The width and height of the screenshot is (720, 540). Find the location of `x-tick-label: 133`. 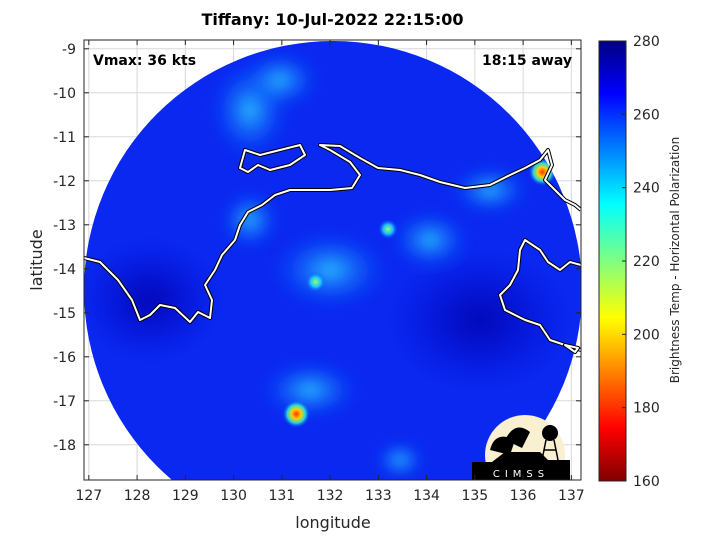

x-tick-label: 133 is located at coordinates (378, 496).